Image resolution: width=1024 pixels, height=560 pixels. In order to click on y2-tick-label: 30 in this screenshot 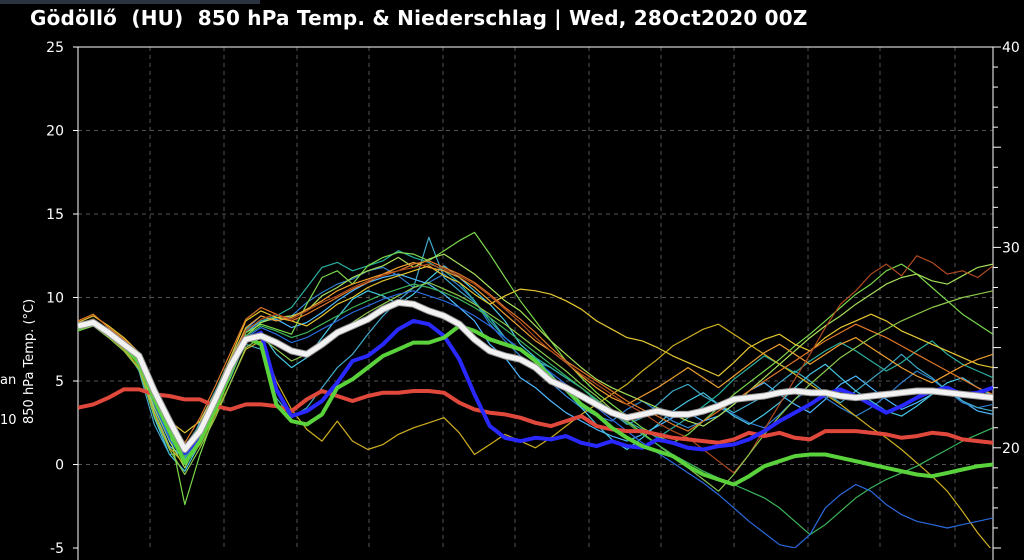, I will do `click(1011, 248)`.